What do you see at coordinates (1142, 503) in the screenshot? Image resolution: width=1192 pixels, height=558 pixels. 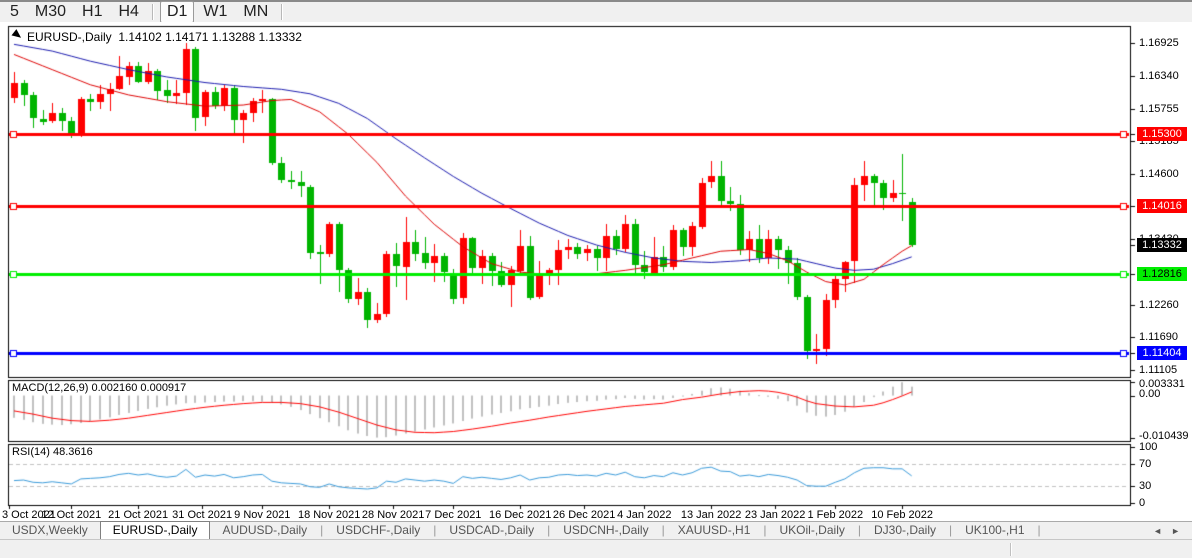 I see `rsi-scale-label: 0` at bounding box center [1142, 503].